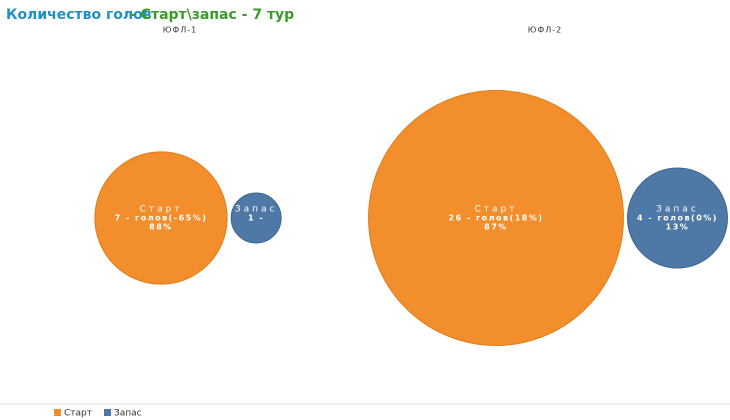 The height and width of the screenshot is (420, 730). What do you see at coordinates (678, 227) in the screenshot?
I see `bubble-share-label: 13%` at bounding box center [678, 227].